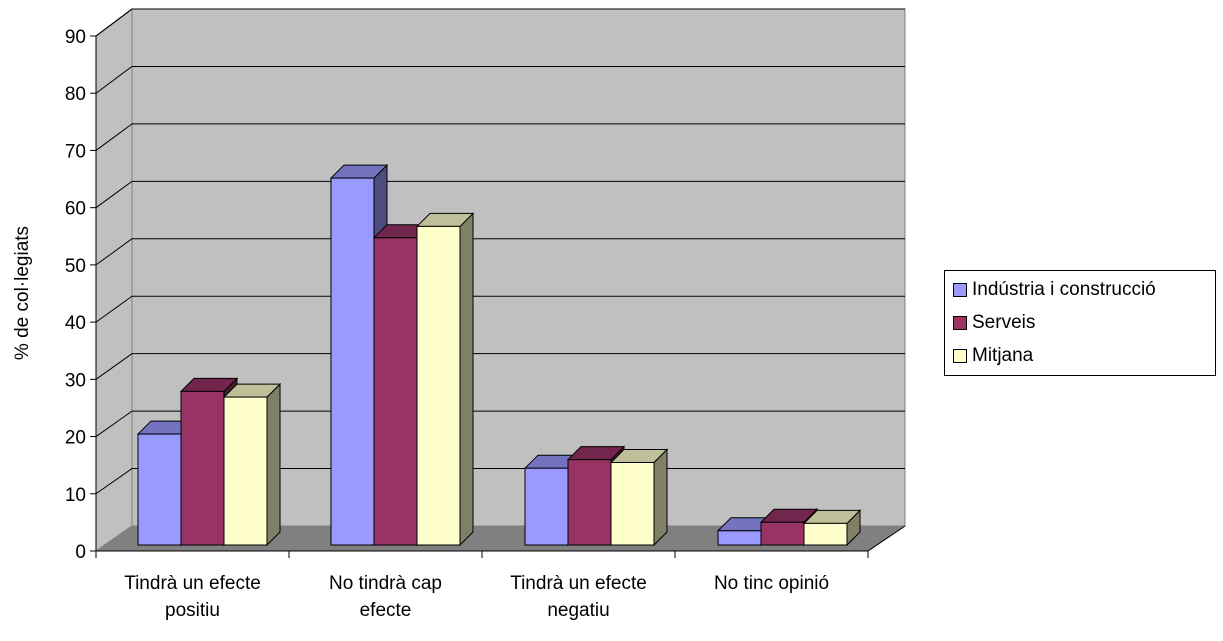 Image resolution: width=1223 pixels, height=641 pixels. What do you see at coordinates (75, 495) in the screenshot?
I see `y-tick-label: 10` at bounding box center [75, 495].